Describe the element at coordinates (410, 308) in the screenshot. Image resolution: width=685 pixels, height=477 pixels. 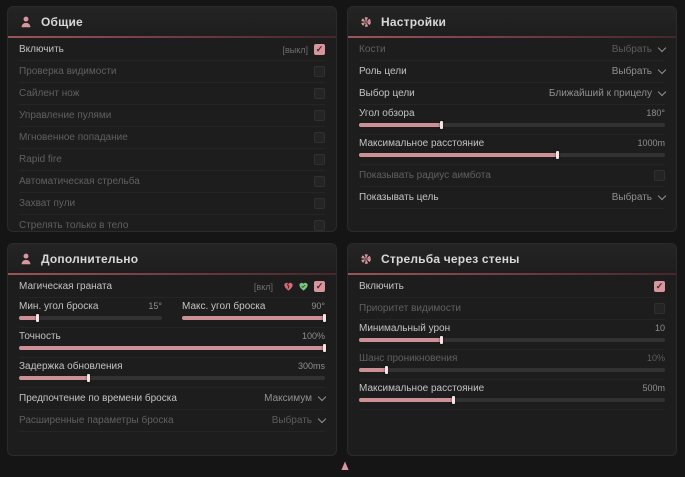
I see `row-label: Приоритет видимости` at that location.